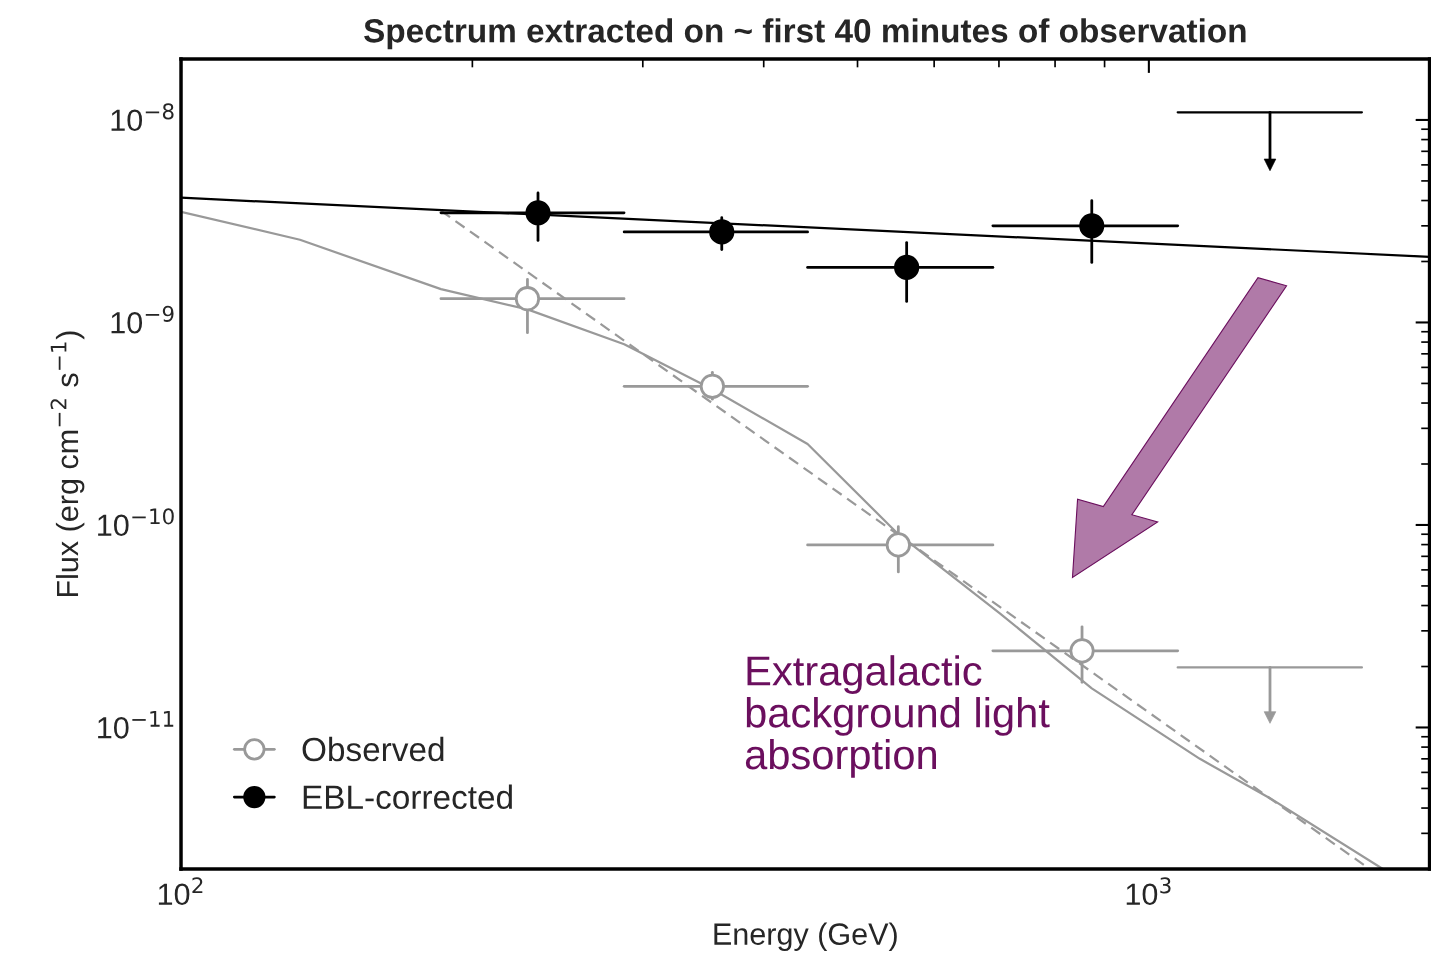 The height and width of the screenshot is (975, 1431). What do you see at coordinates (1148, 891) in the screenshot?
I see `x-tick-label: 10$^{3}$` at bounding box center [1148, 891].